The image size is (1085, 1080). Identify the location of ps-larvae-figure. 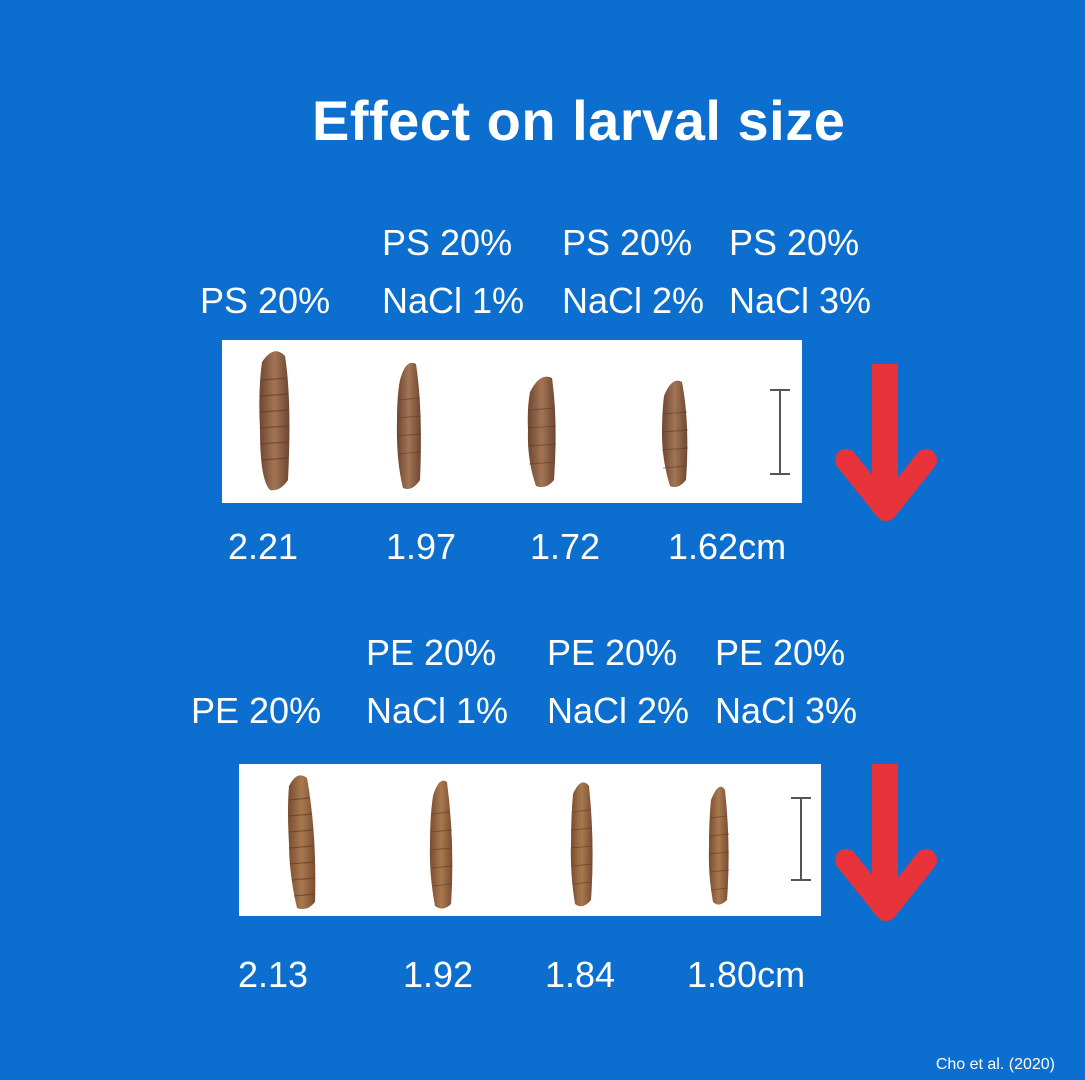
(524, 421).